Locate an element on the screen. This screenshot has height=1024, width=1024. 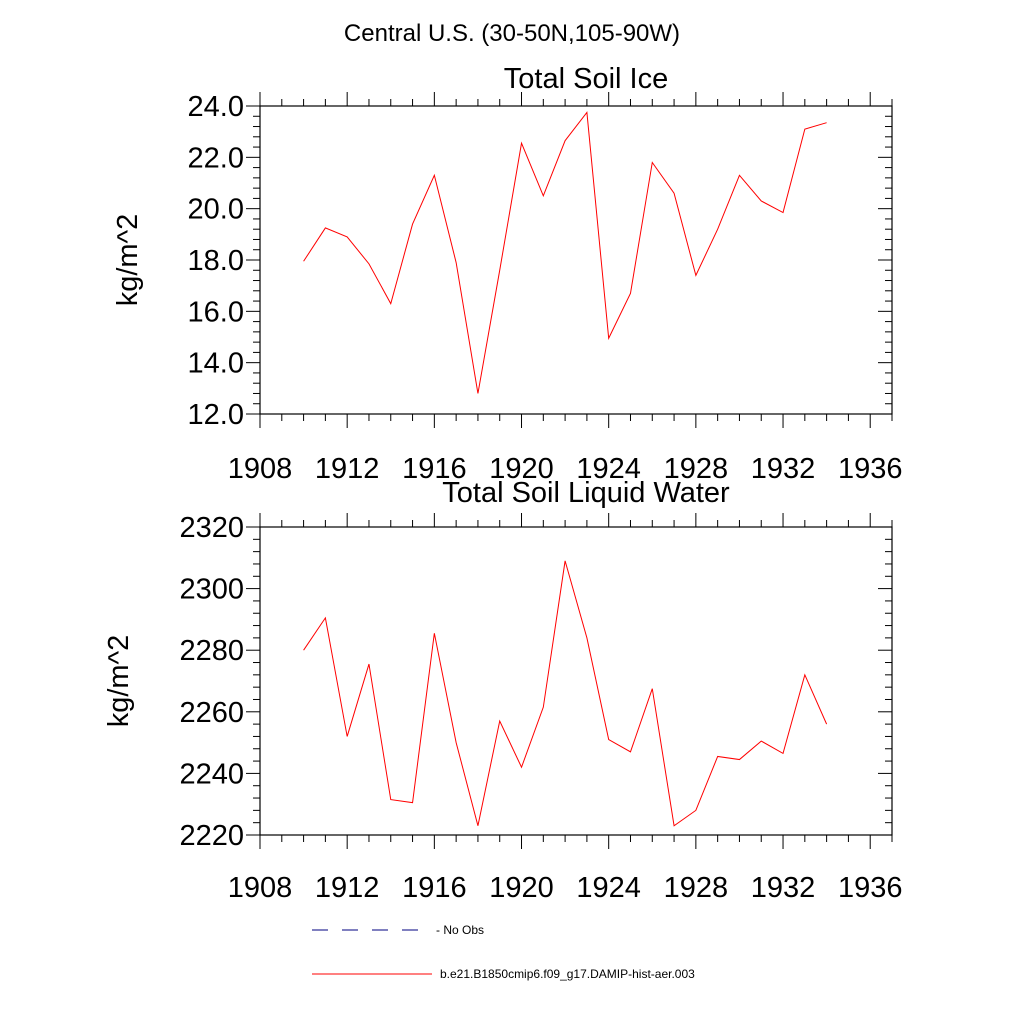
y-tick-label: 2220 is located at coordinates (211, 836).